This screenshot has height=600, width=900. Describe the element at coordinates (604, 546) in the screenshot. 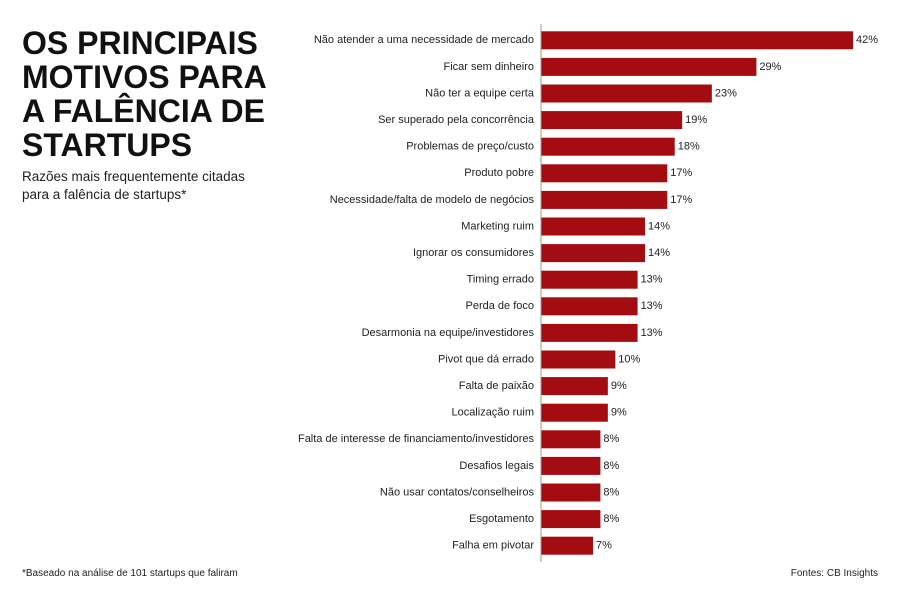

I see `value-label: 7%` at that location.